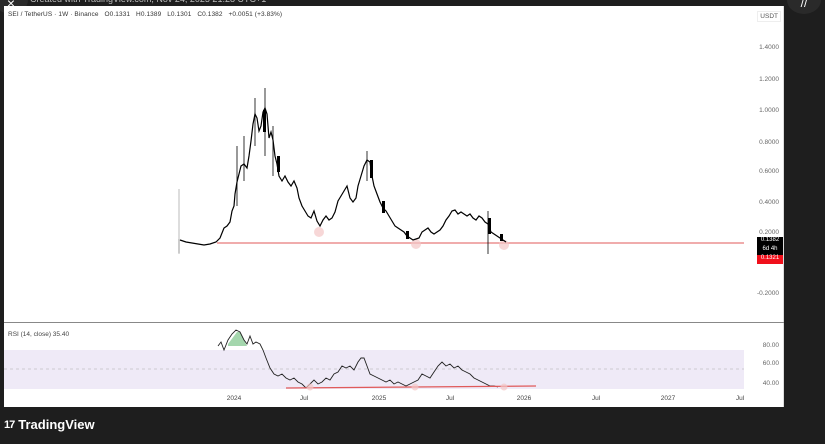 The height and width of the screenshot is (444, 825). Describe the element at coordinates (769, 16) in the screenshot. I see `currency-label: USDT` at that location.